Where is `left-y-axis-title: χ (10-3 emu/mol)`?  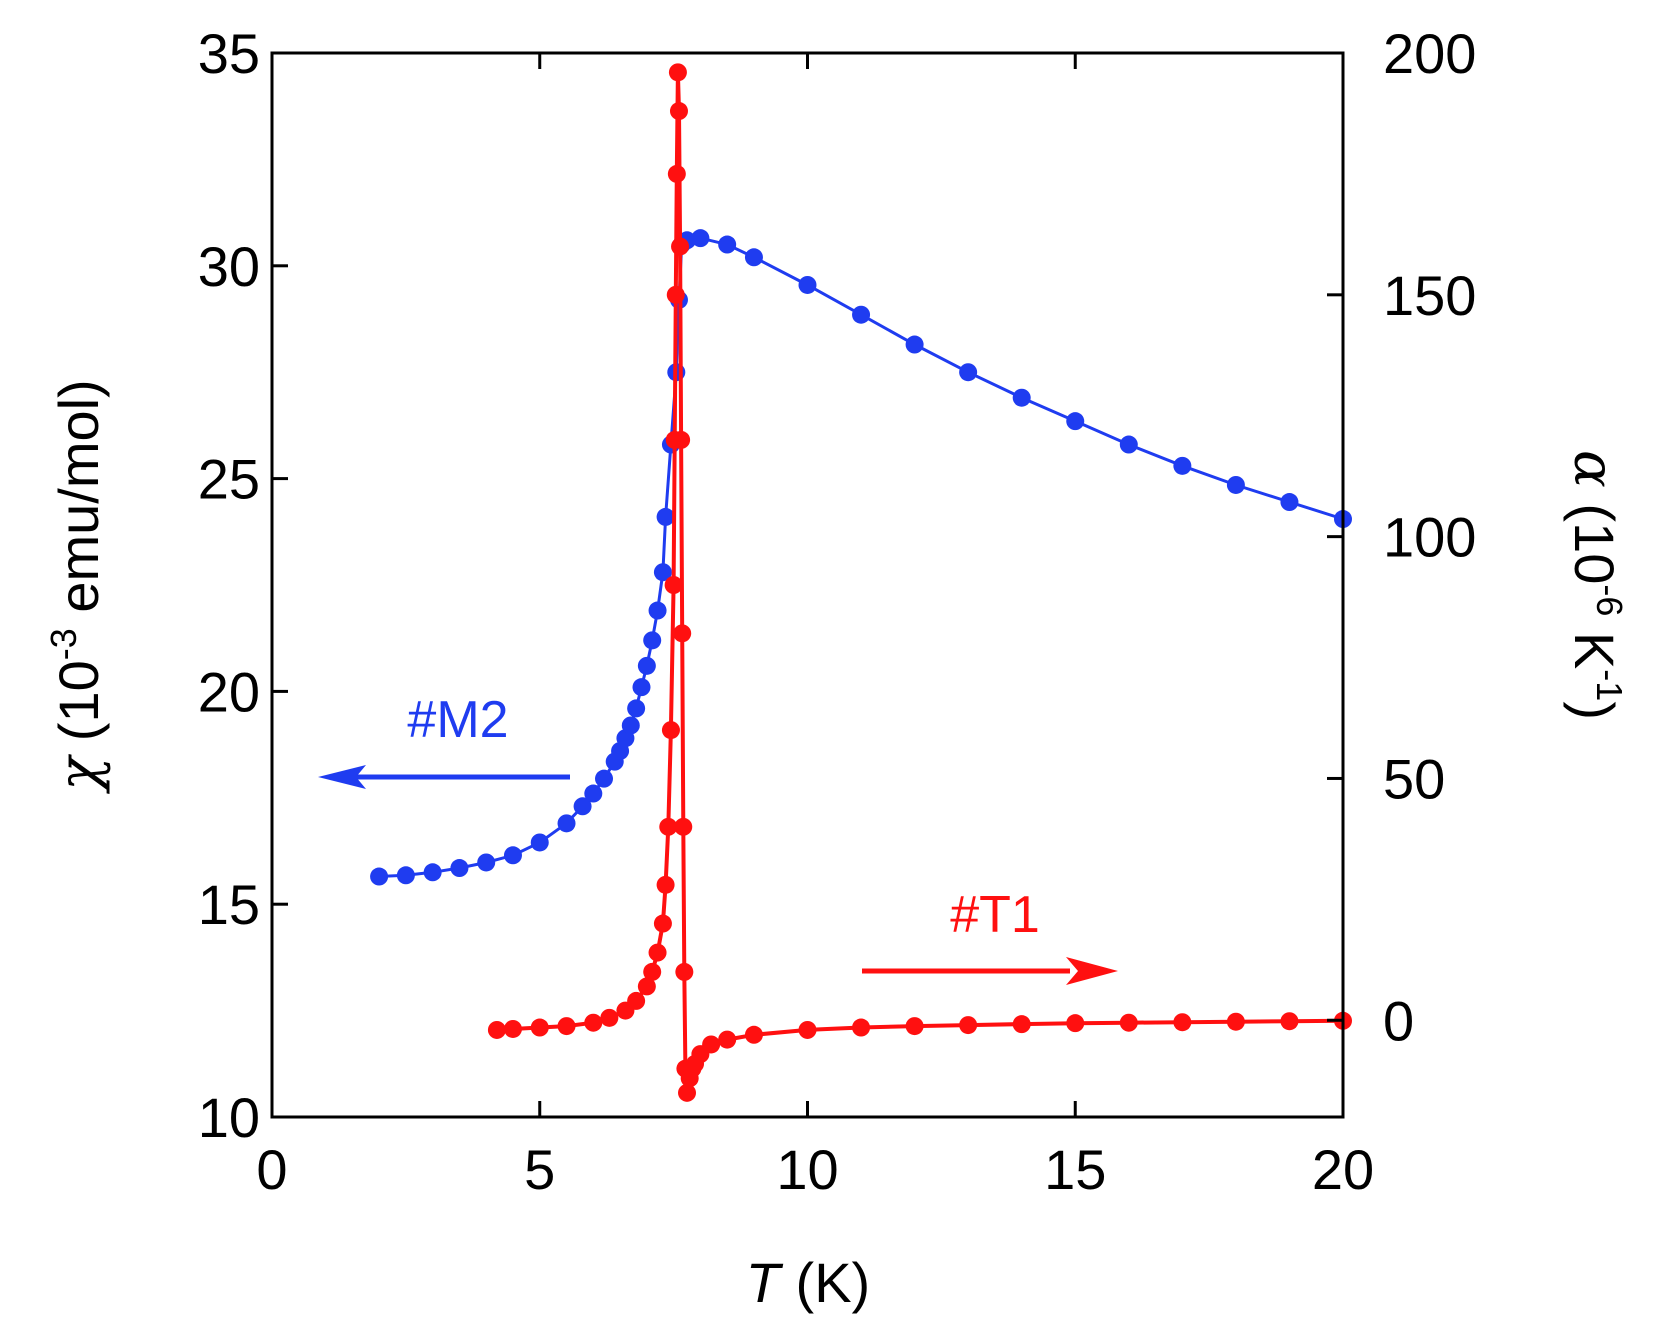 left-y-axis-title: χ (10-3 emu/mol) is located at coordinates (77, 586).